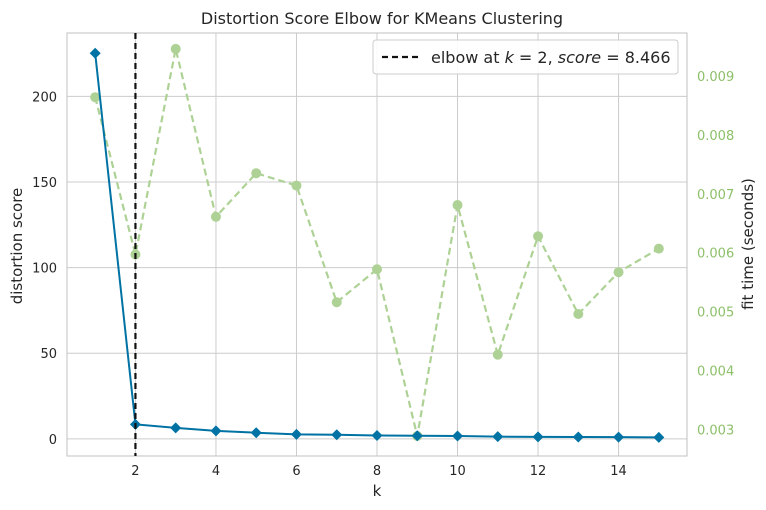 This screenshot has width=766, height=510. I want to click on x-tick-label: 2, so click(135, 471).